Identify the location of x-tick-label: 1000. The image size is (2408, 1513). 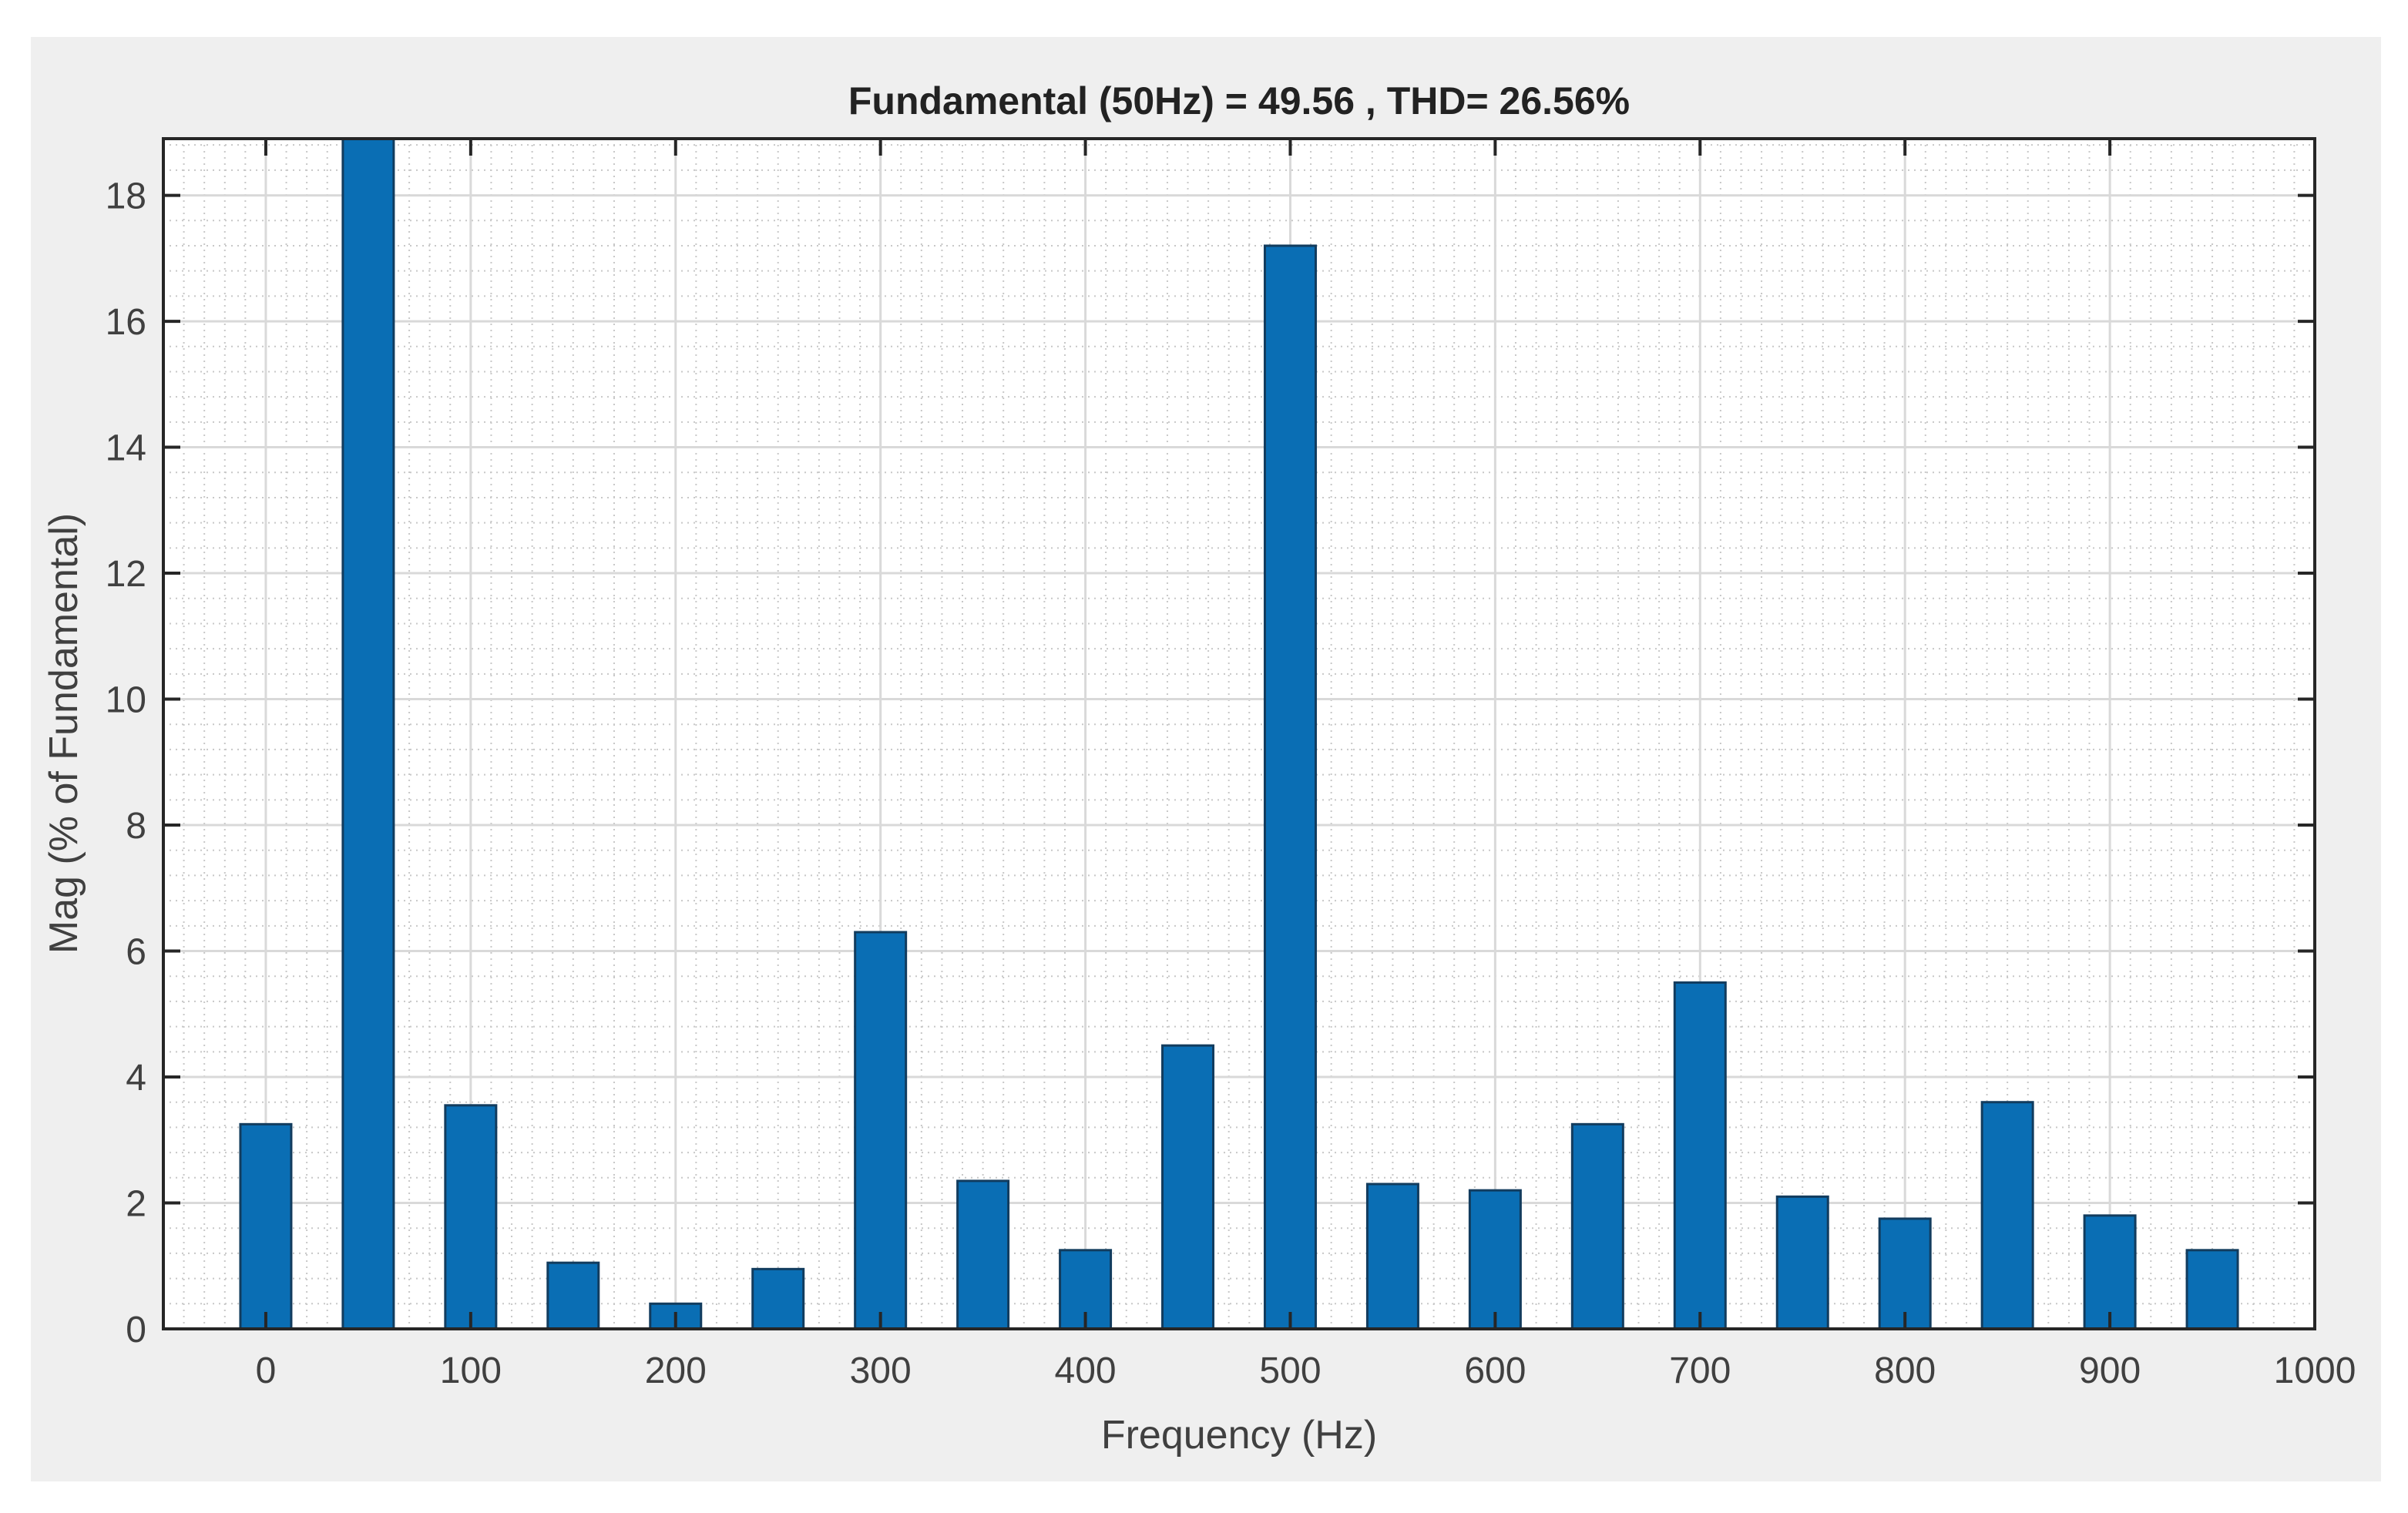
(2315, 1370).